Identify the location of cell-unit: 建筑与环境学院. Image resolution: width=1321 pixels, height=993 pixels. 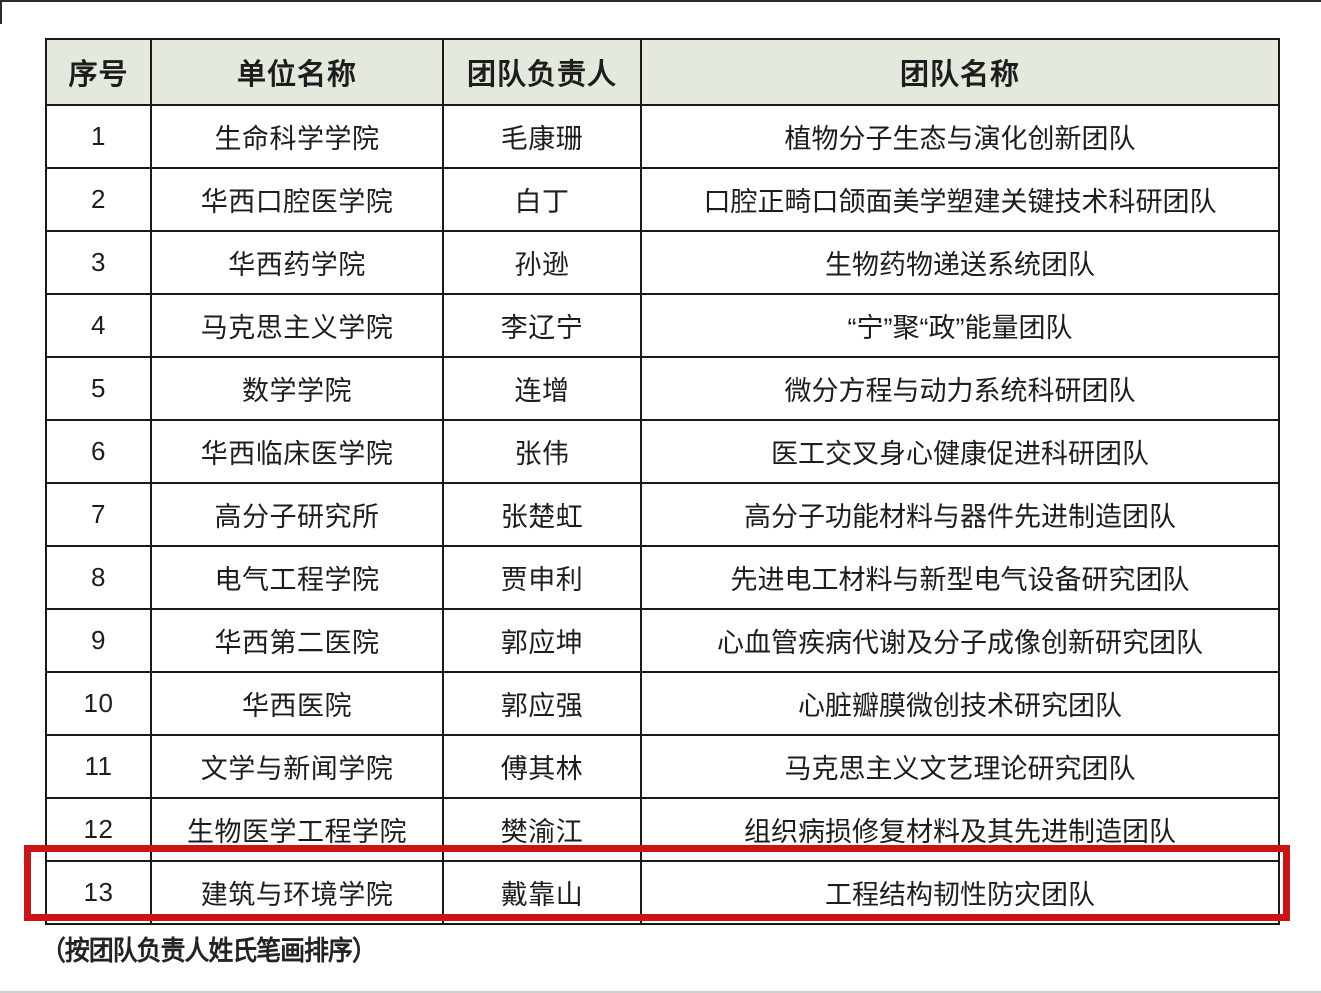
(297, 892).